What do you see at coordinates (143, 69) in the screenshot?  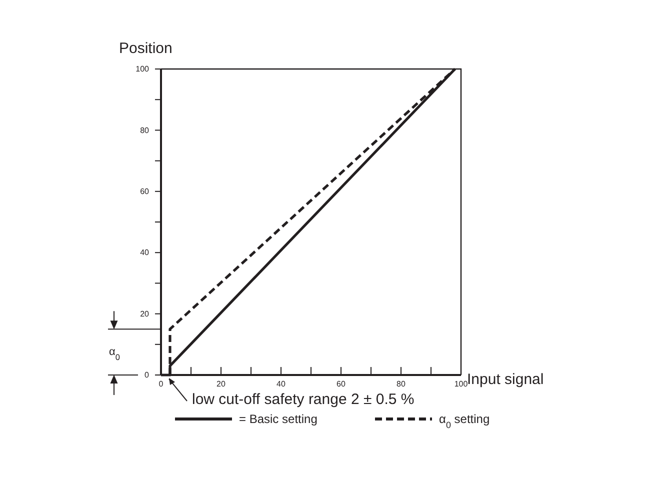 I see `y-tick-label: 100` at bounding box center [143, 69].